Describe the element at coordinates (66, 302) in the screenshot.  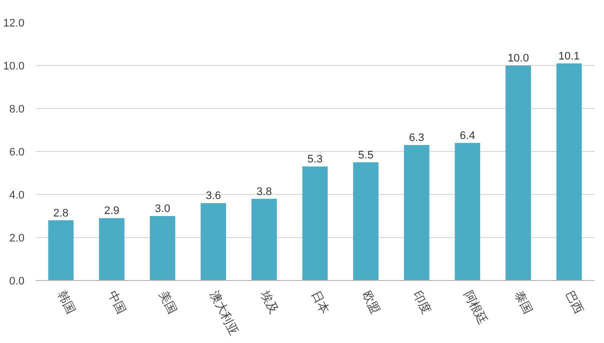
I see `x-tick-label: 韩国` at that location.